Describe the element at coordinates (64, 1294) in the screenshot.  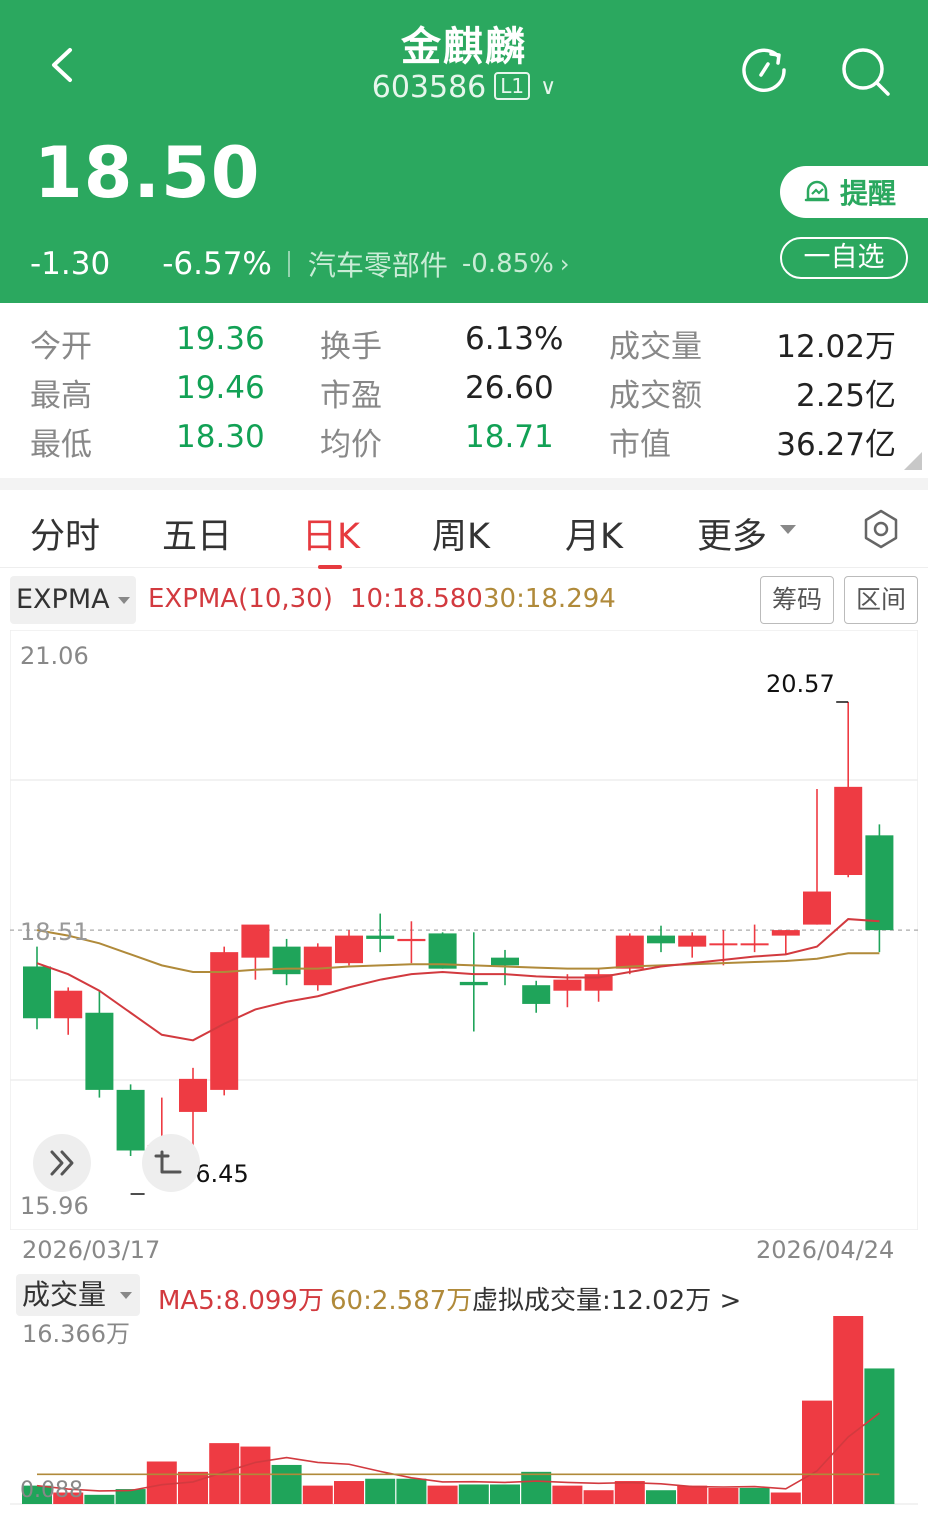
I see `volume-selector-label: 成交量` at that location.